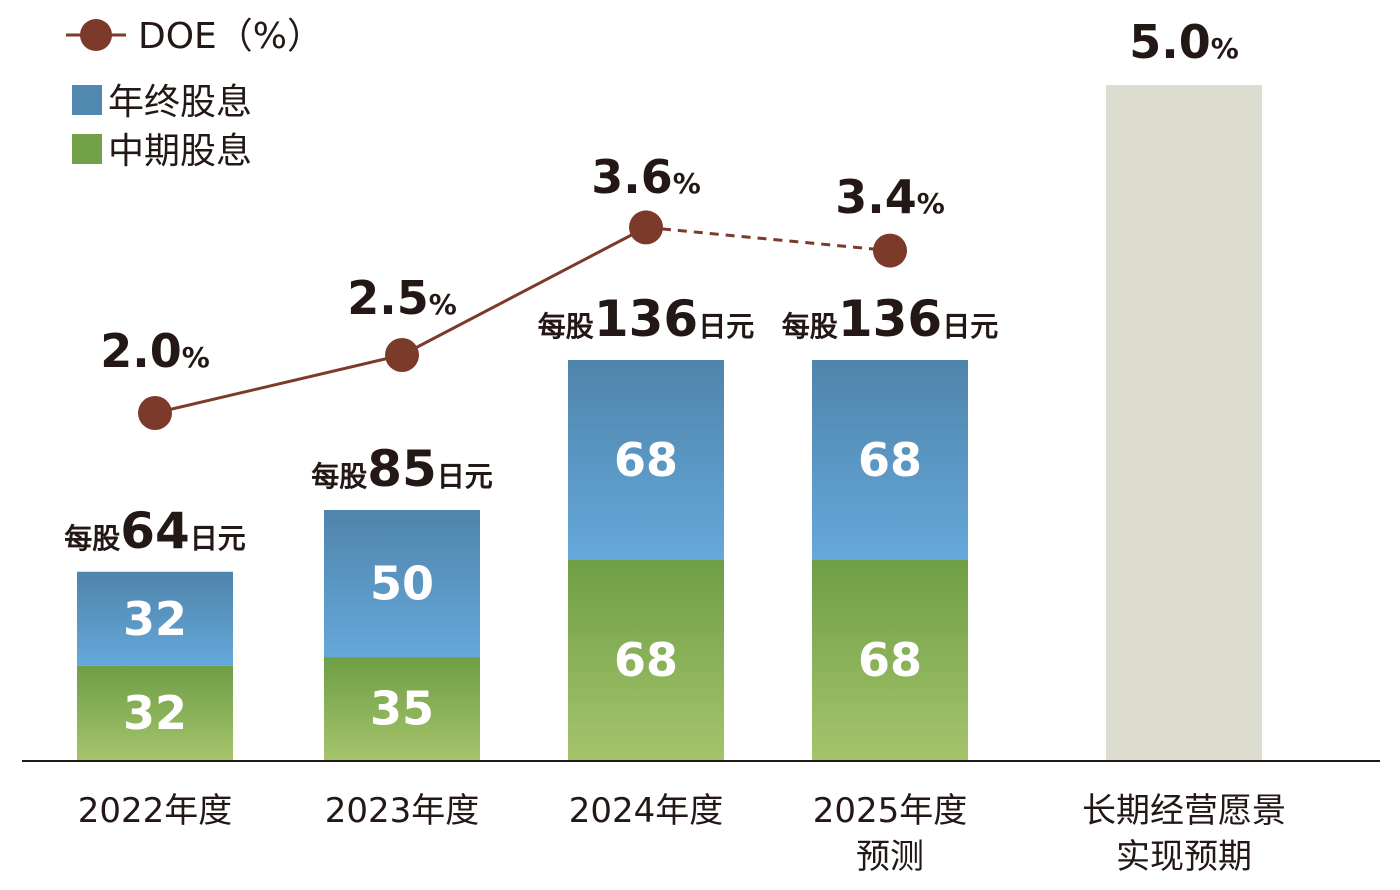 Image resolution: width=1400 pixels, height=890 pixels. Describe the element at coordinates (155, 531) in the screenshot. I see `total-label: 每股64日元` at that location.